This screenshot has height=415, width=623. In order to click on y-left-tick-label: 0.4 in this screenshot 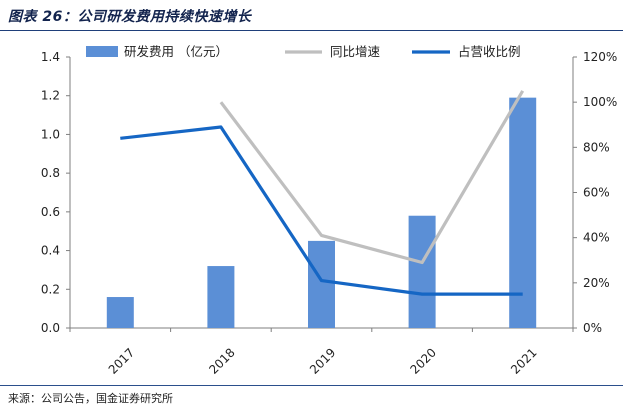, I will do `click(50, 251)`.